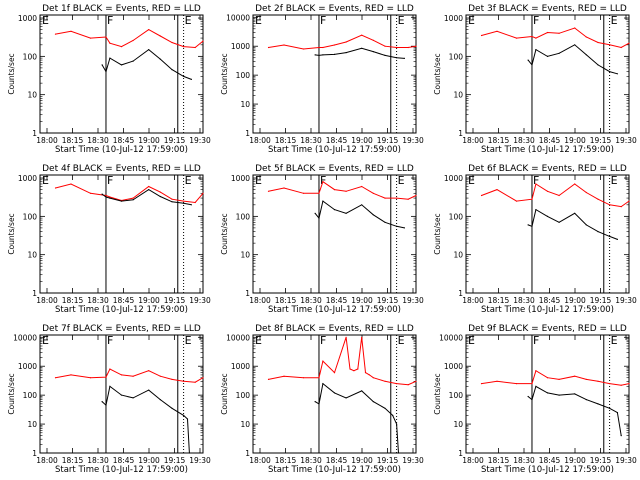 Image resolution: width=640 pixels, height=480 pixels. I want to click on y-tick-label: 1, so click(247, 293).